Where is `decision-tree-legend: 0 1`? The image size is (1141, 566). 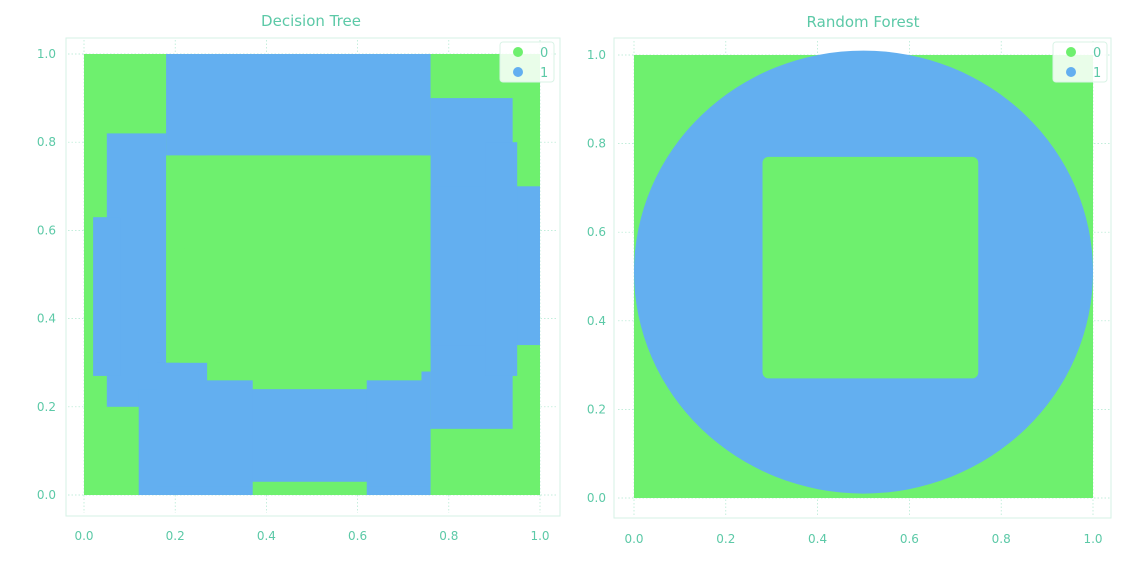 decision-tree-legend: 0 1 is located at coordinates (527, 62).